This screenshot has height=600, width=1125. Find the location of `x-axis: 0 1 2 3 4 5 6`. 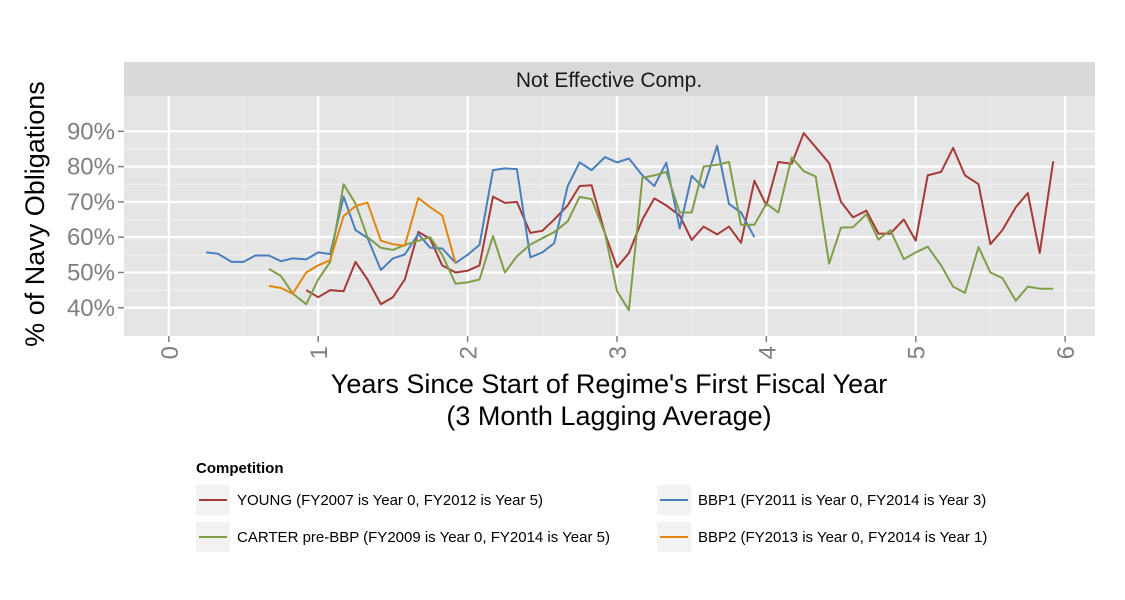

x-axis: 0 1 2 3 4 5 6 is located at coordinates (618, 347).